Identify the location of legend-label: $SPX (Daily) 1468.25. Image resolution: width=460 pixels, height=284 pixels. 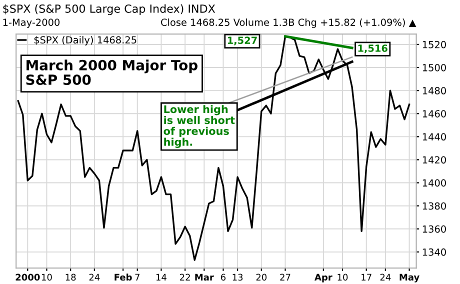
(85, 41).